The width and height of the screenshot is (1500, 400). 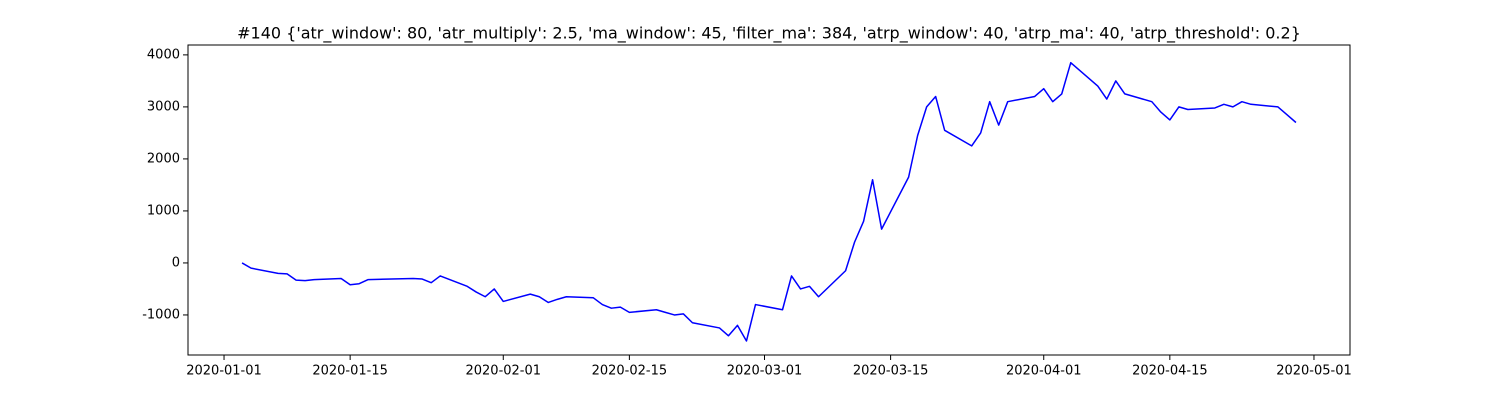 What do you see at coordinates (1314, 371) in the screenshot?
I see `x-tick-label: 2020-05-01` at bounding box center [1314, 371].